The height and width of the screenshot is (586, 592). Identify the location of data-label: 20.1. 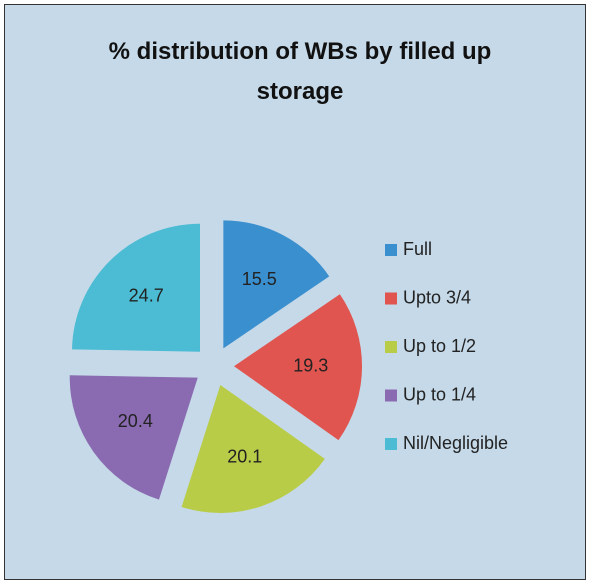
(244, 457).